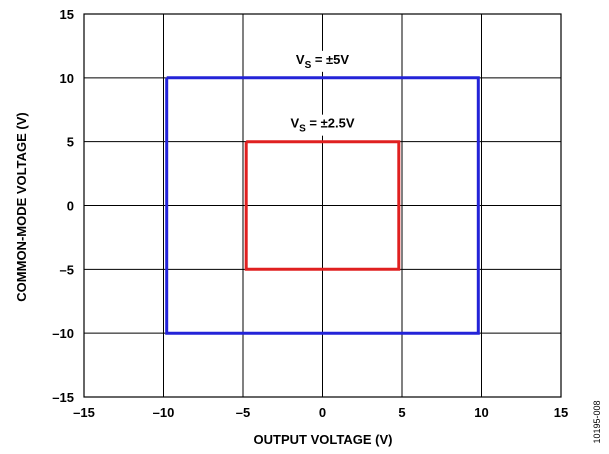  Describe the element at coordinates (481, 412) in the screenshot. I see `x-tick-label: 10` at that location.